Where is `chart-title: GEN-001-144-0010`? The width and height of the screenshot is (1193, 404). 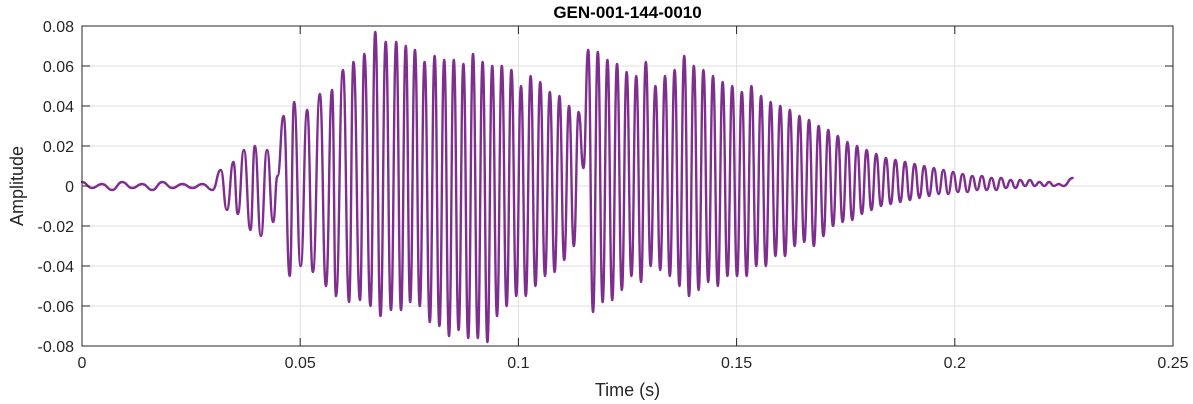
chart-title: GEN-001-144-0010 is located at coordinates (627, 12).